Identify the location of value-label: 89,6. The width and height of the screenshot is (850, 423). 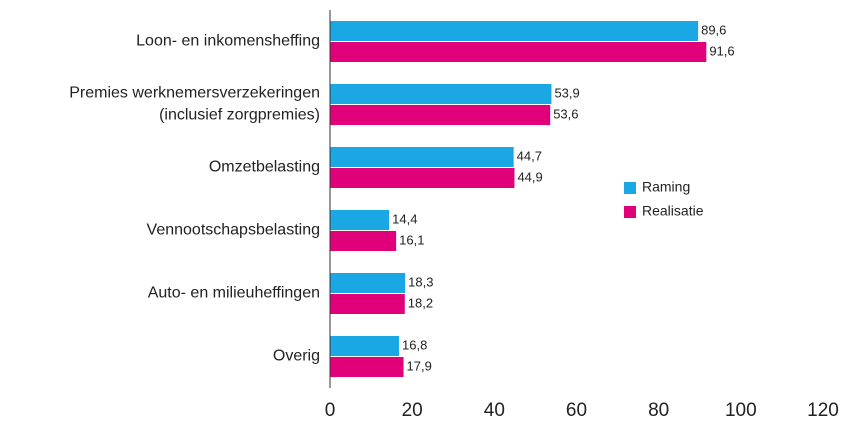
(713, 29).